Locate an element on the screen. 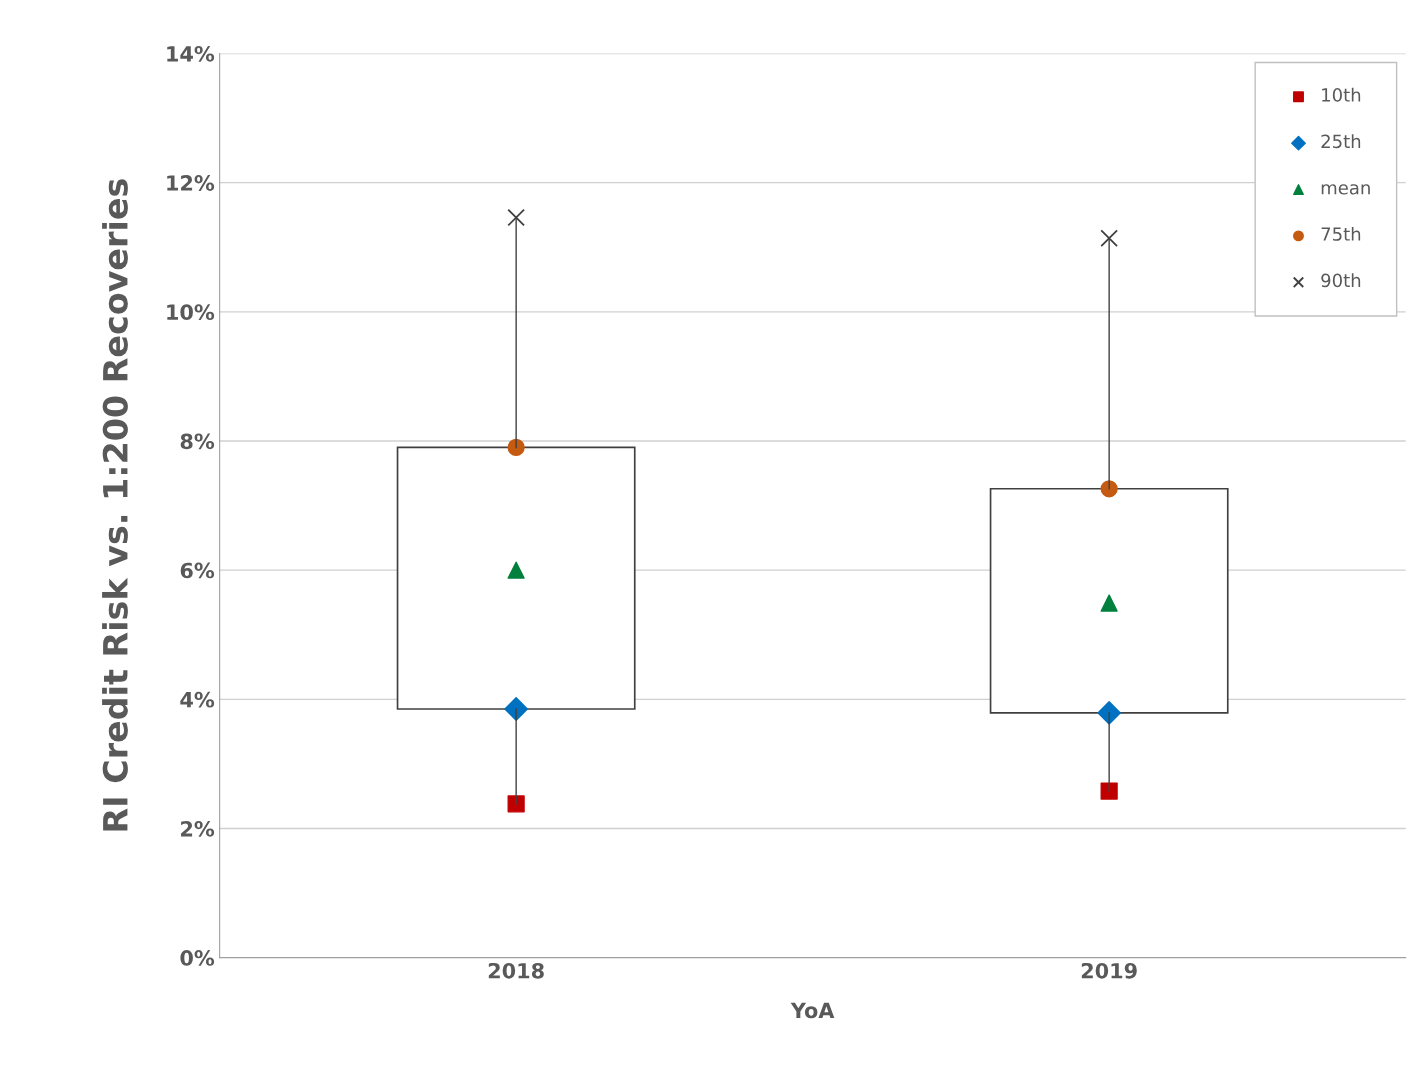 The image size is (1417, 1070). legend-label: 10th is located at coordinates (1341, 94).